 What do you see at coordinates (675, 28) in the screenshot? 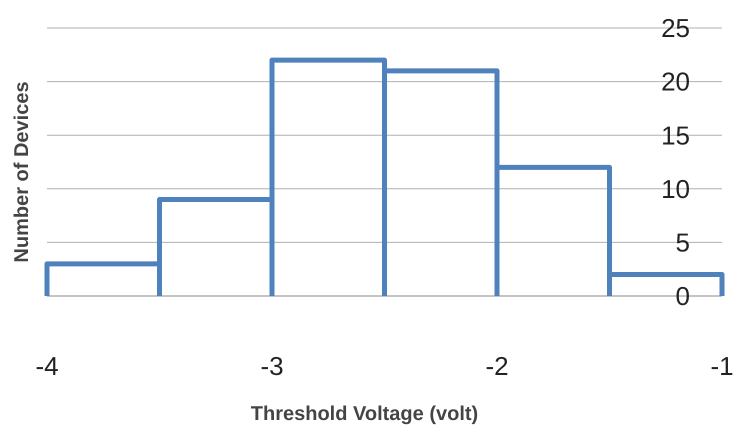
I see `y-tick-label: 25` at bounding box center [675, 28].